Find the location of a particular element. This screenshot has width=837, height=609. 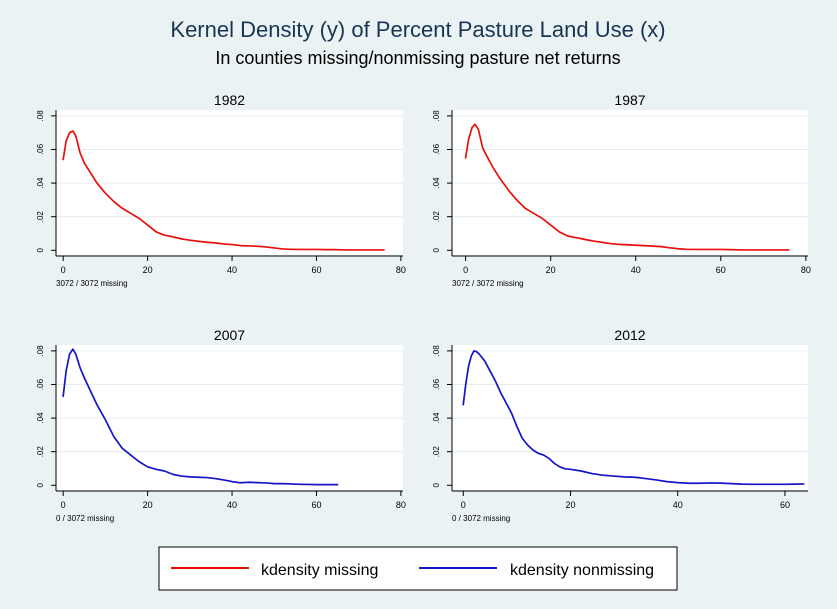

legend: kdensity missing kdensity nonmissing is located at coordinates (418, 568).